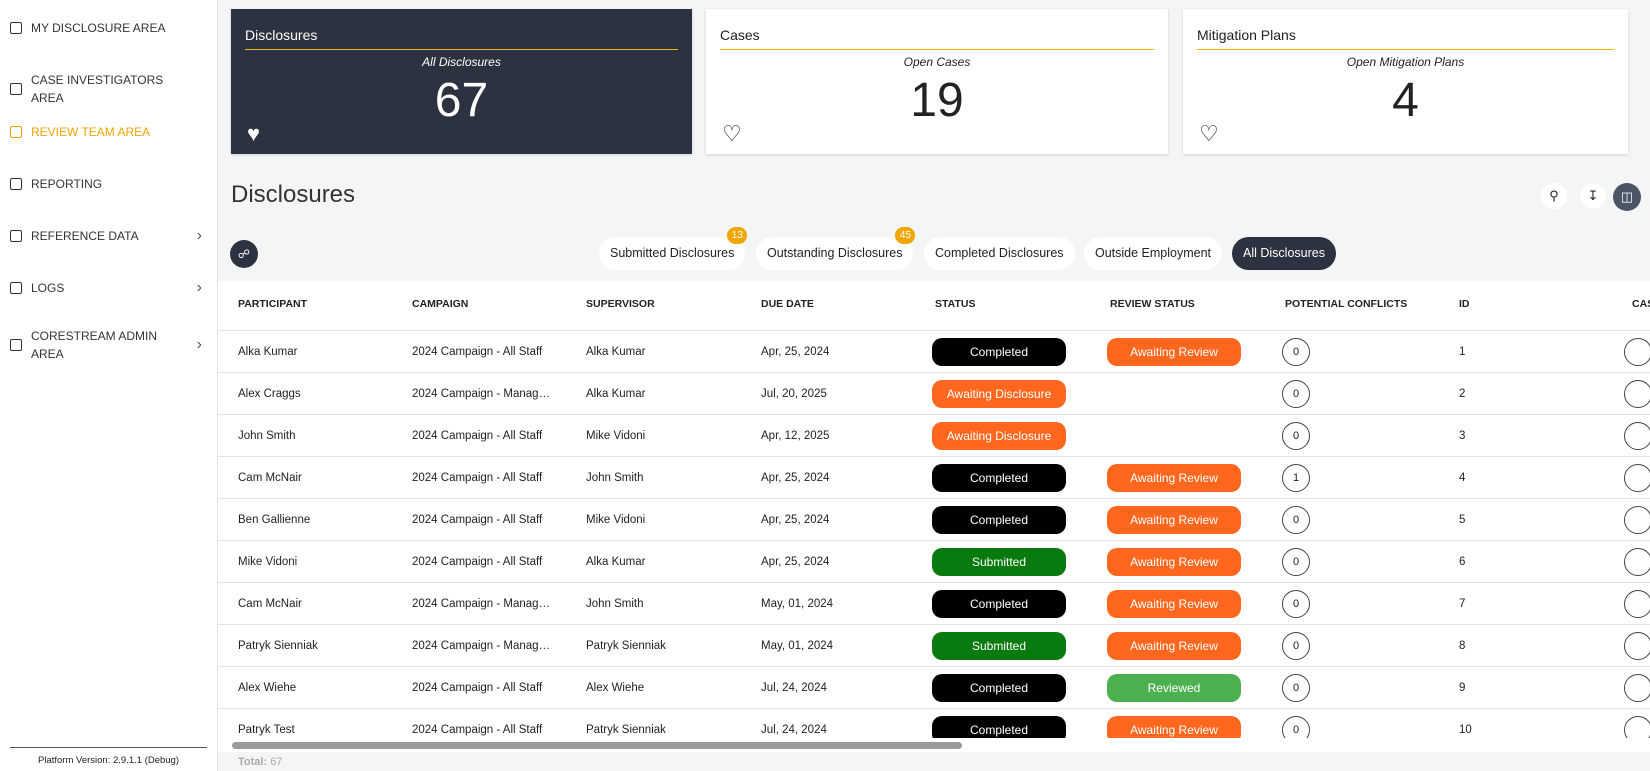  I want to click on total-label: Total:, so click(253, 762).